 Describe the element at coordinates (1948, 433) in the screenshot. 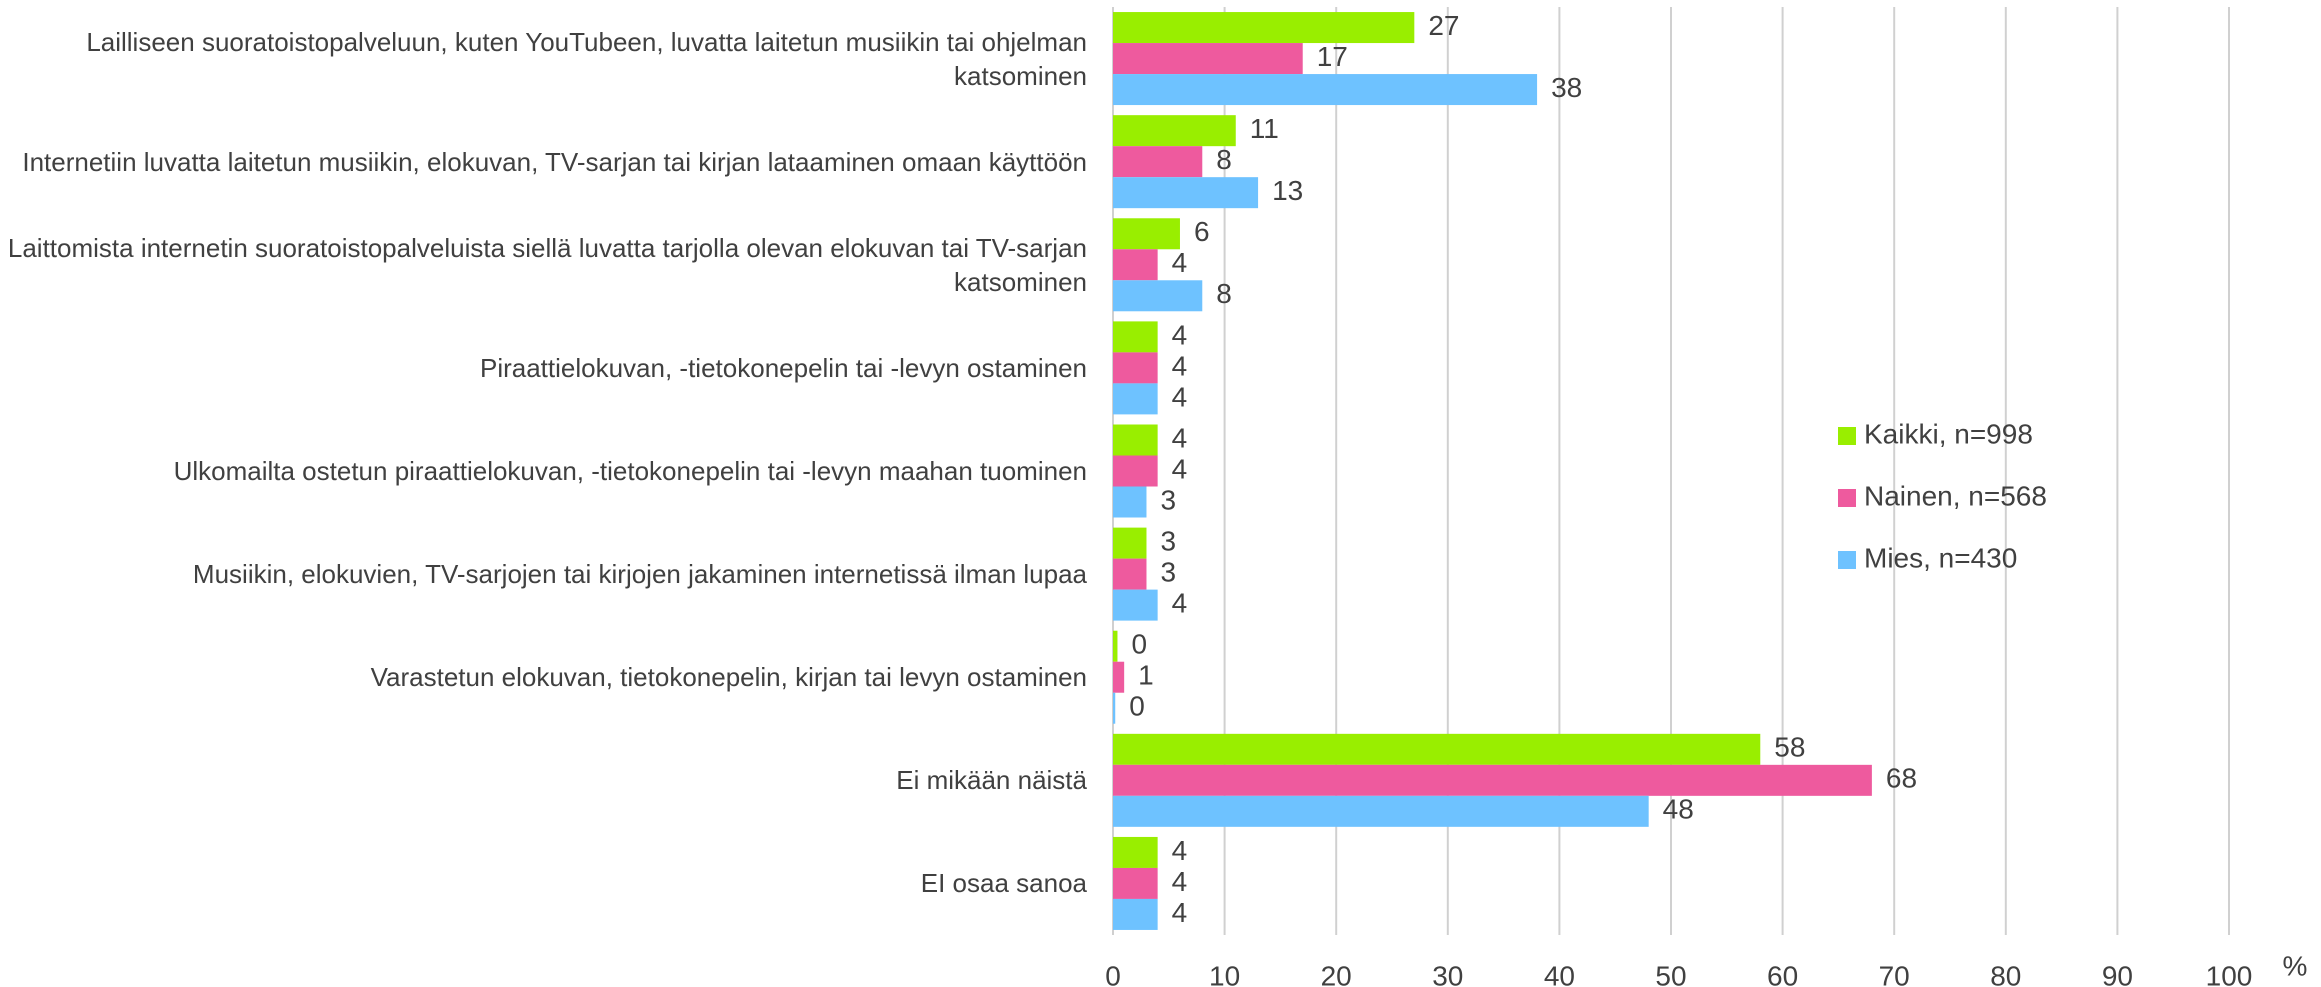

I see `legend-label: Kaikki, n=998` at that location.